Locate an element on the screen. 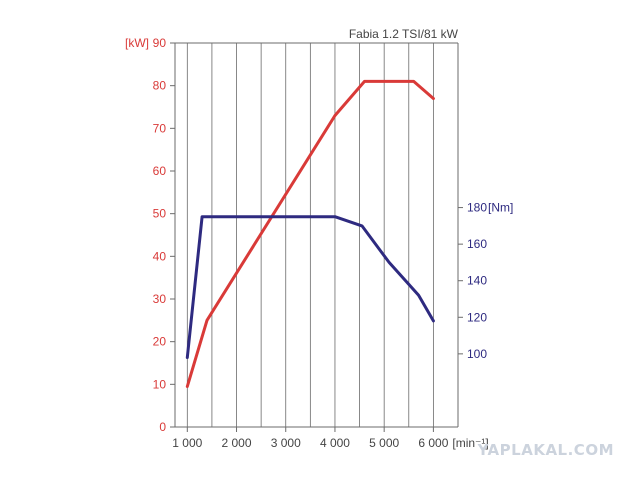 The height and width of the screenshot is (480, 640). x-axis-unit: [min⁻¹] is located at coordinates (470, 443).